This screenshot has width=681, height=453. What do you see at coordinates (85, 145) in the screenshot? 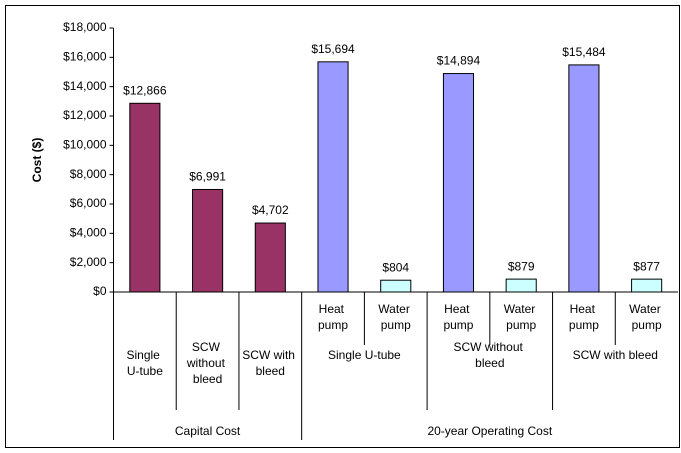
I see `y-tick-label: $10,000` at bounding box center [85, 145].